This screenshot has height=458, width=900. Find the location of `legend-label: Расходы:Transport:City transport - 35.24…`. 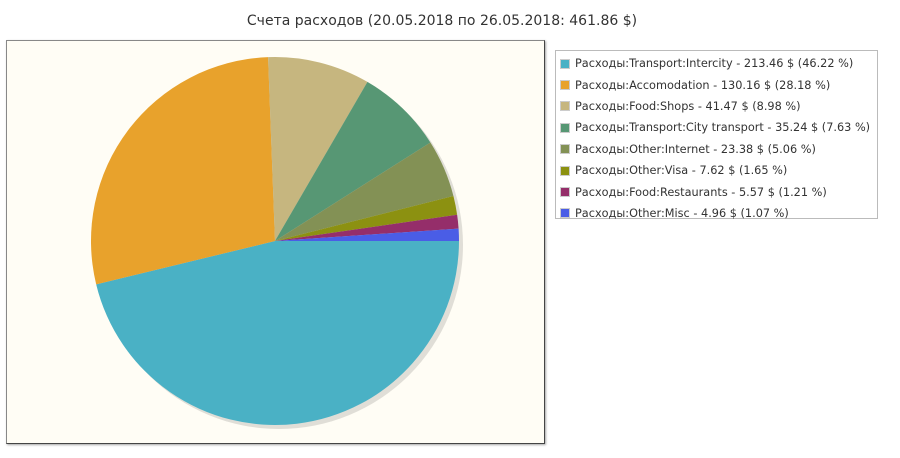

legend-label: Расходы:Transport:City transport - 35.24… is located at coordinates (723, 128).